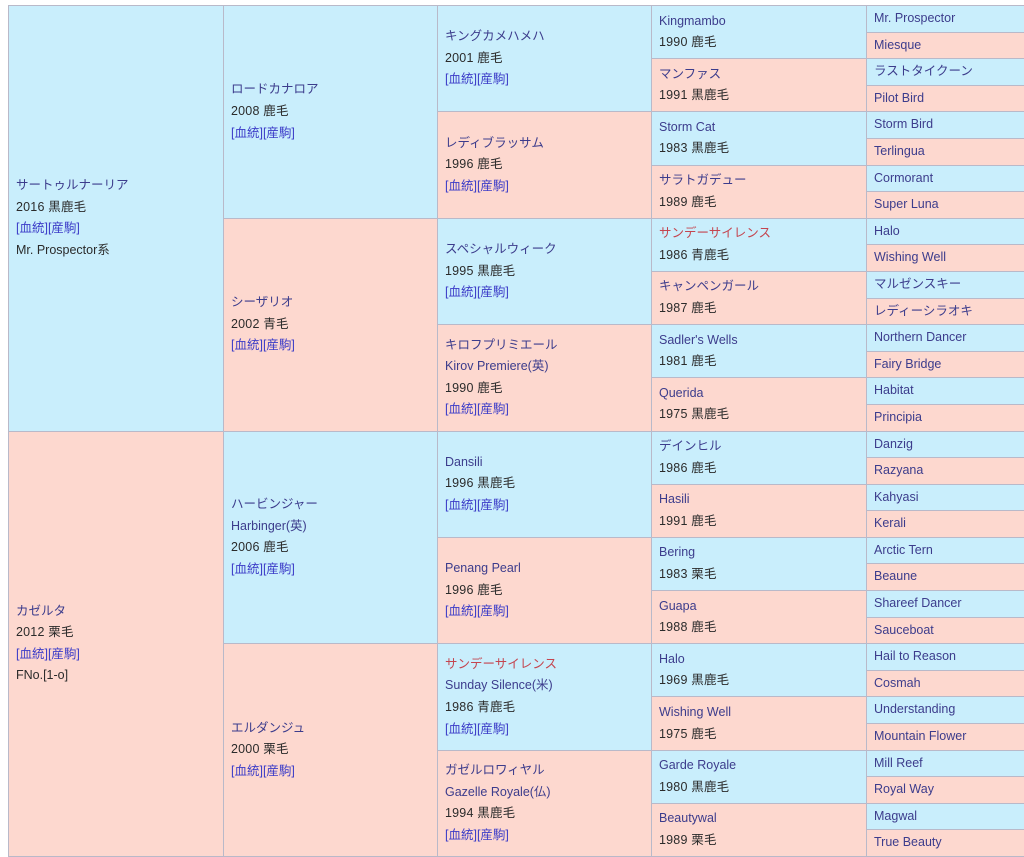  I want to click on horse-year-color: 2000 栗毛, so click(331, 750).